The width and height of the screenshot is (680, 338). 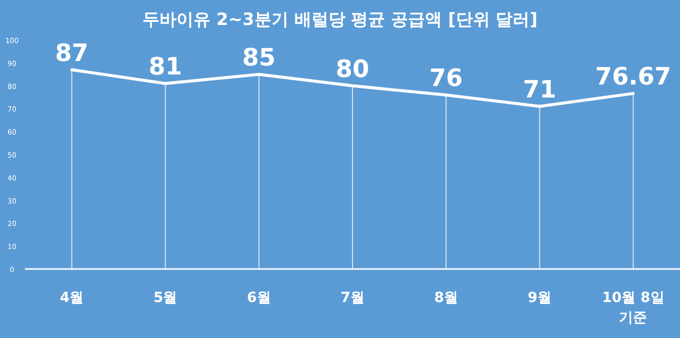 I want to click on data-label: 80, so click(x=353, y=68).